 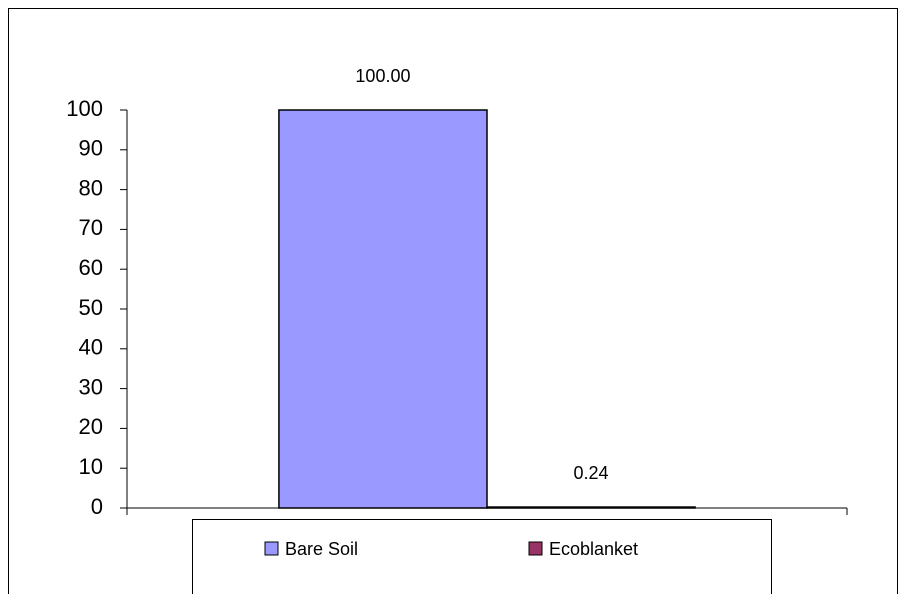 I want to click on y-tick-label: 60, so click(x=91, y=267).